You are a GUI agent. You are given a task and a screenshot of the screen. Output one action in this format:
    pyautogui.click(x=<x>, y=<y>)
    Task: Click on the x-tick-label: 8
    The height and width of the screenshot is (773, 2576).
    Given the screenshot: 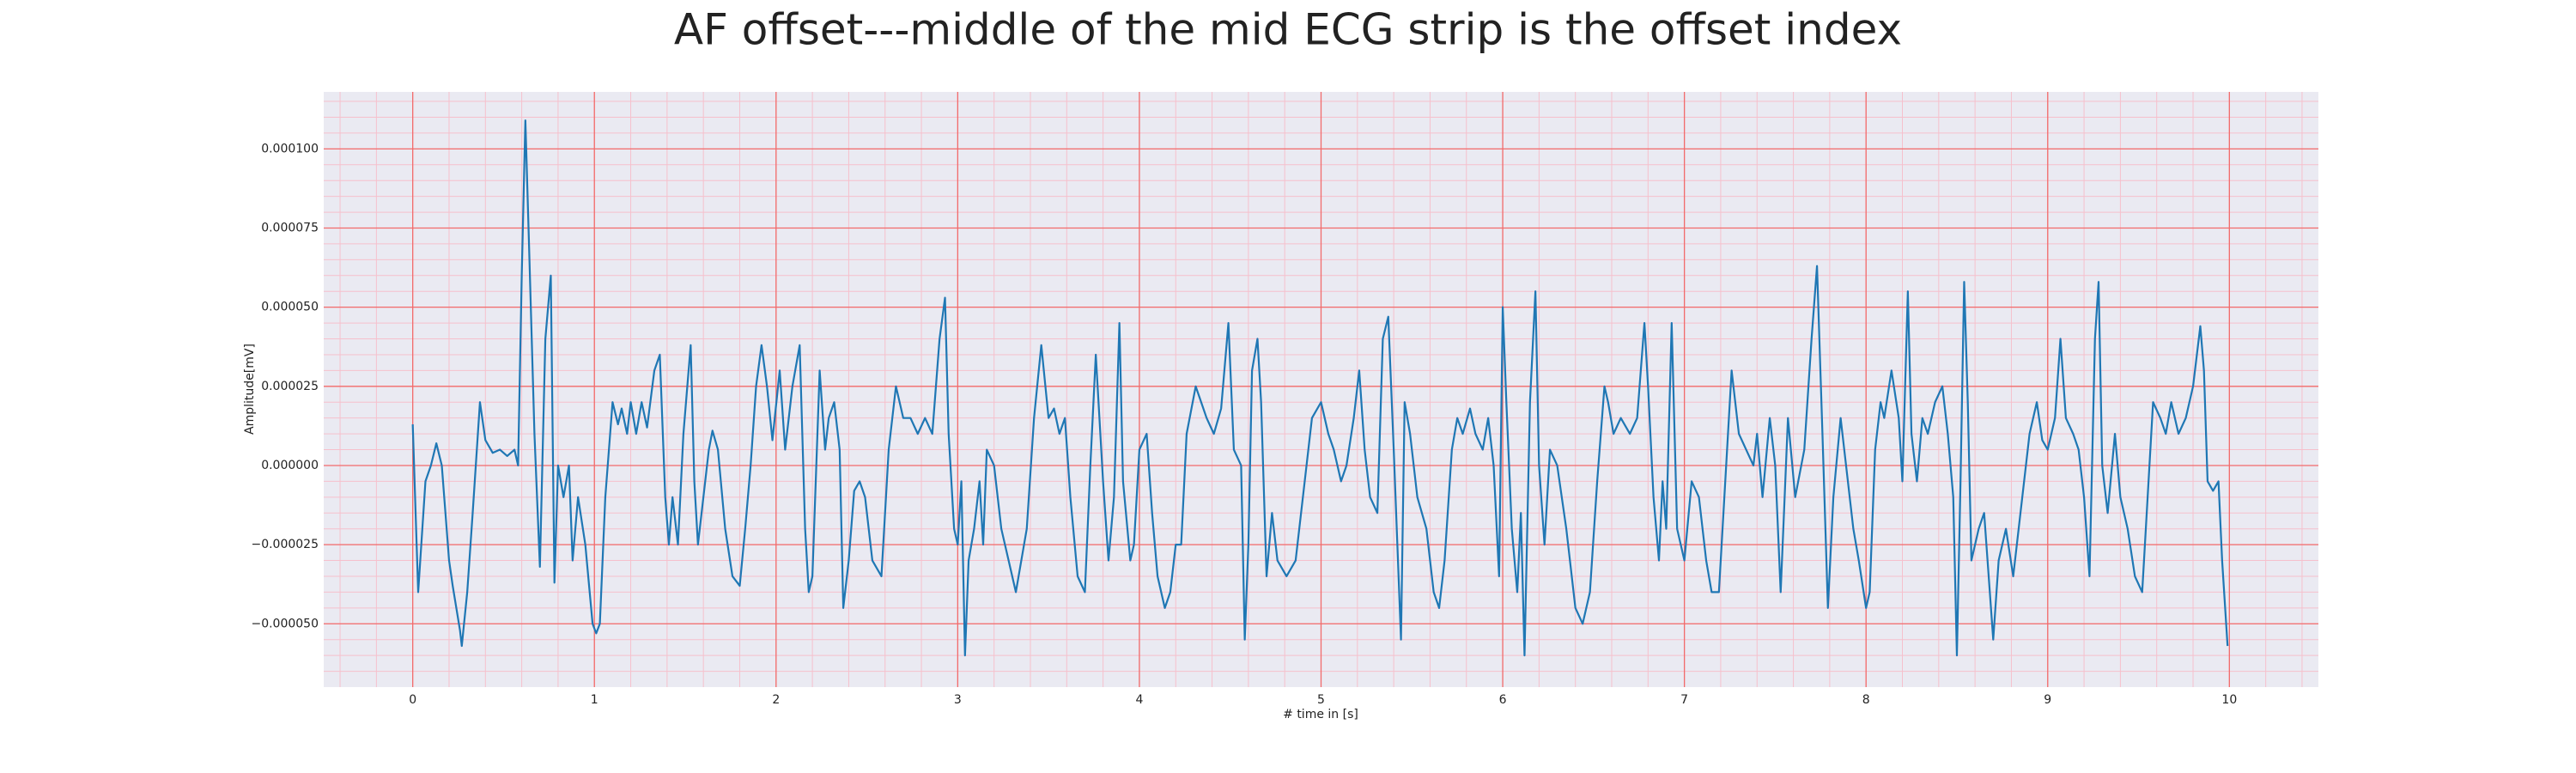 What is the action you would take?
    pyautogui.click(x=1866, y=700)
    